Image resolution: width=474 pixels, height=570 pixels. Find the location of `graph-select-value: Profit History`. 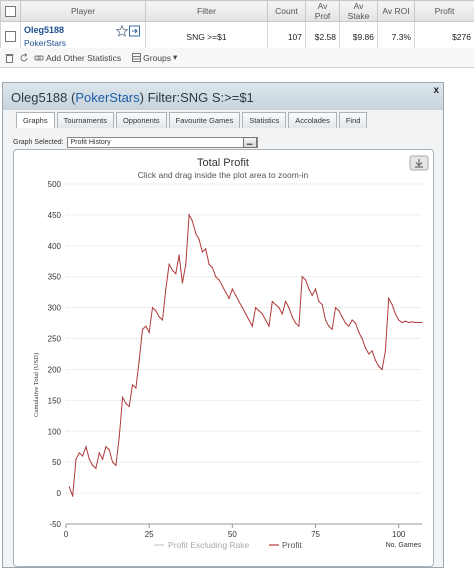

graph-select-value: Profit History is located at coordinates (90, 142).